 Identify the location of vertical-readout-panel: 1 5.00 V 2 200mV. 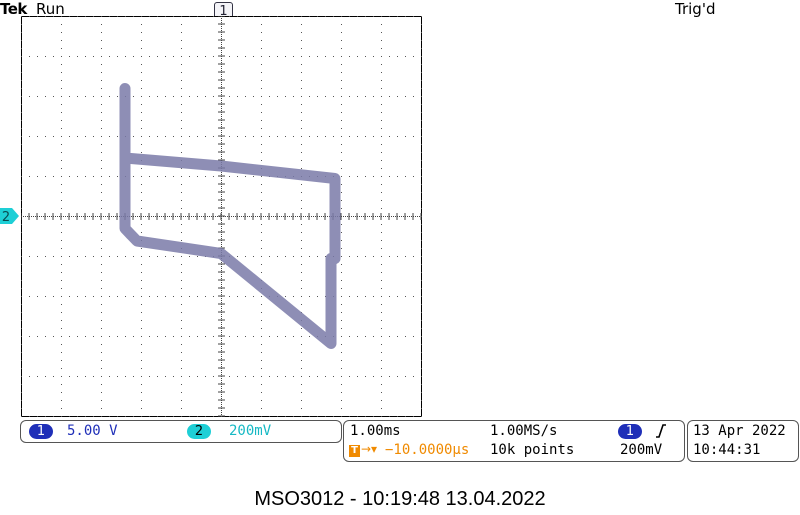
(181, 431).